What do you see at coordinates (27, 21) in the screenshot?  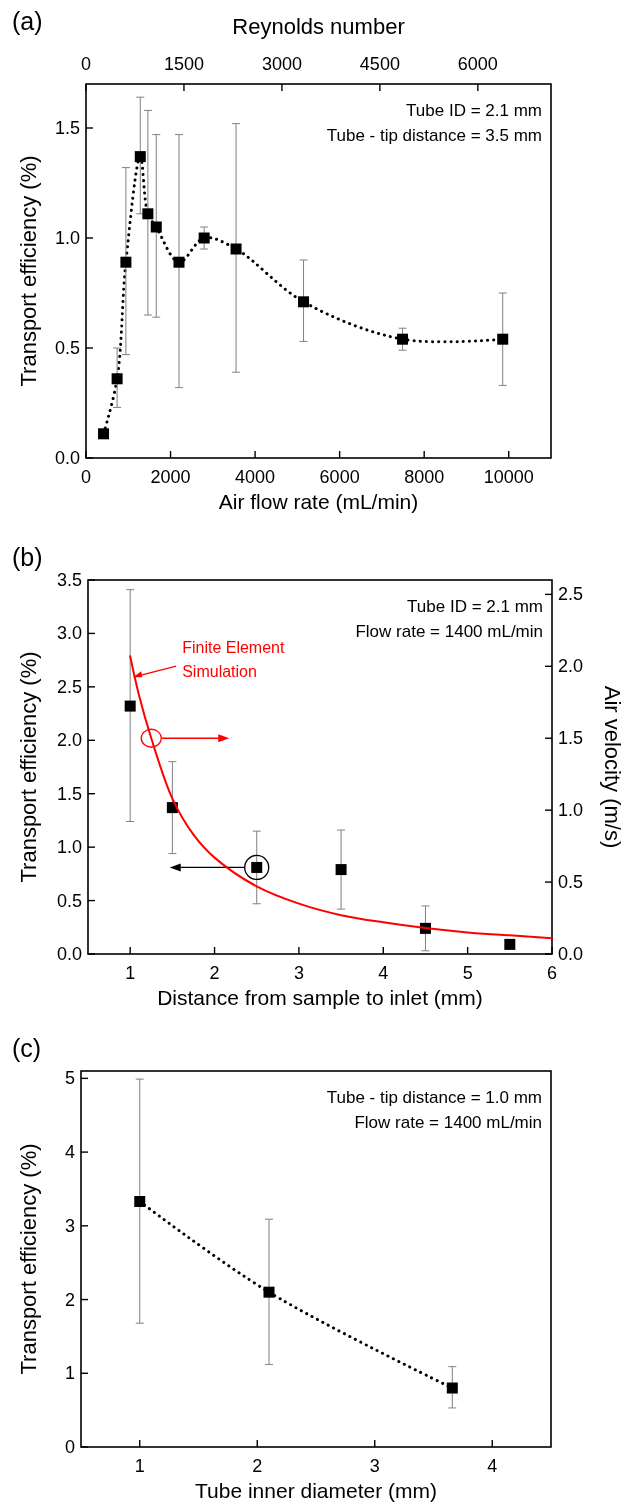 I see `chart-title: (a)` at bounding box center [27, 21].